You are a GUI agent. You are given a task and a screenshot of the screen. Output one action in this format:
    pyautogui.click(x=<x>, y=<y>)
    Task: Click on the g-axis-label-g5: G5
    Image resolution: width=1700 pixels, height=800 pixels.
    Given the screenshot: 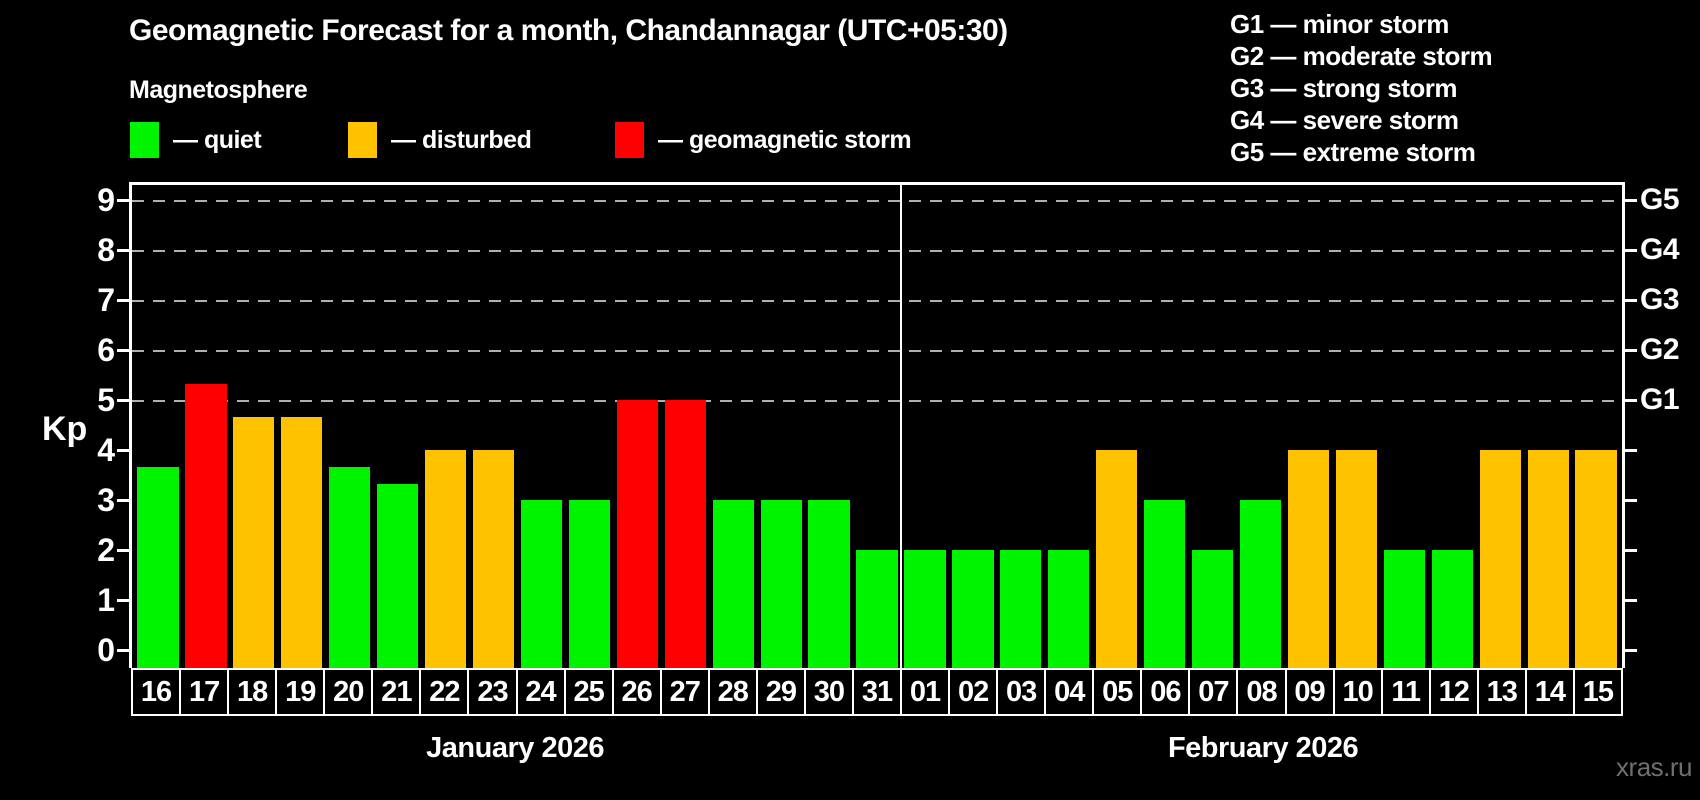 What is the action you would take?
    pyautogui.click(x=1660, y=199)
    